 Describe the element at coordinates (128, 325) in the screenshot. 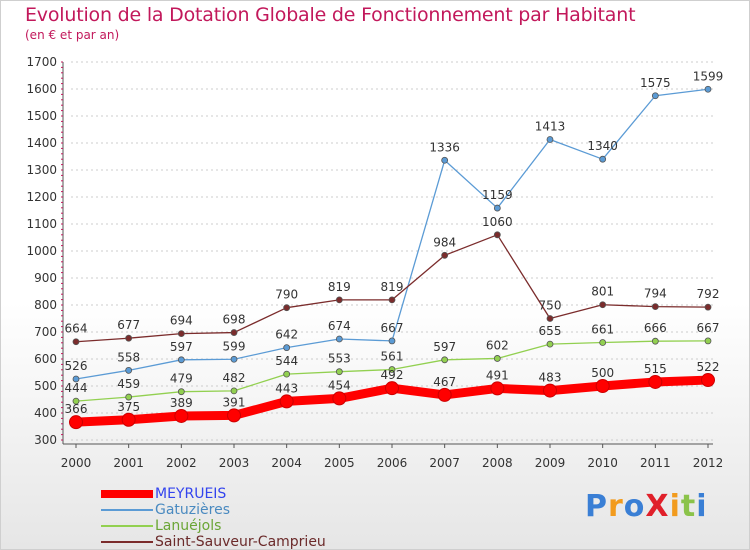

I see `data-label-saint-sauveur-camprieu: 677` at that location.